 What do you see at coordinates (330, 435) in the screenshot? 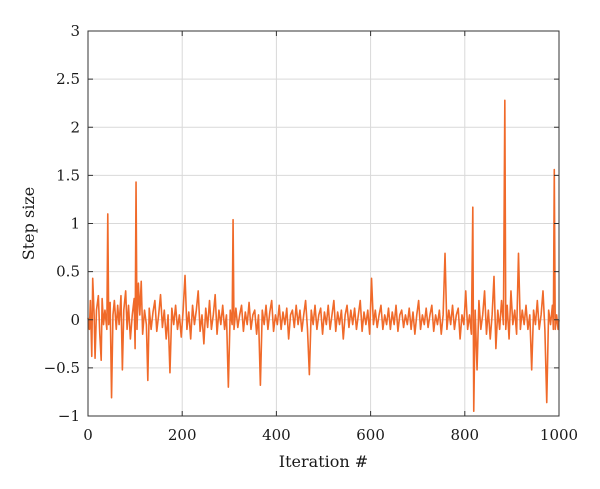
I see `x-tick-labels: 0 200 400 600 800 1000` at bounding box center [330, 435].